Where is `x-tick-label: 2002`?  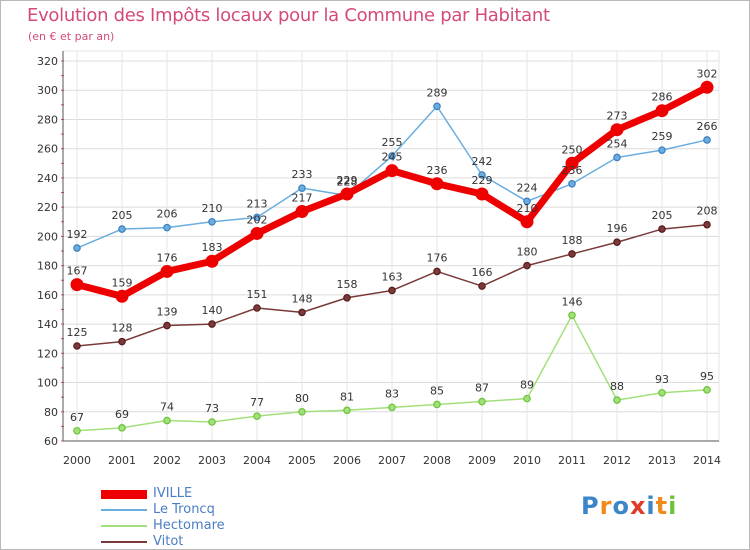 x-tick-label: 2002 is located at coordinates (167, 460).